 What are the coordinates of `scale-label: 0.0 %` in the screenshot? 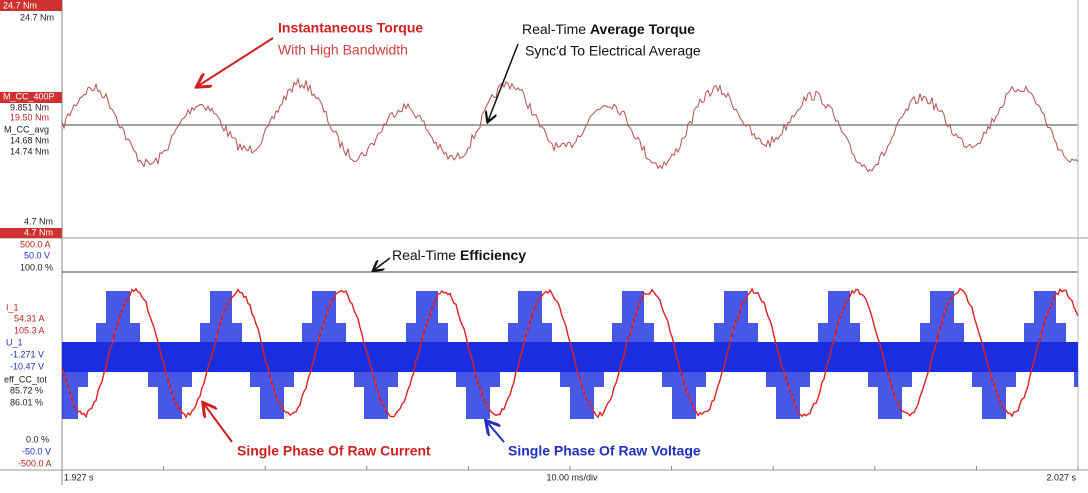 It's located at (37, 439).